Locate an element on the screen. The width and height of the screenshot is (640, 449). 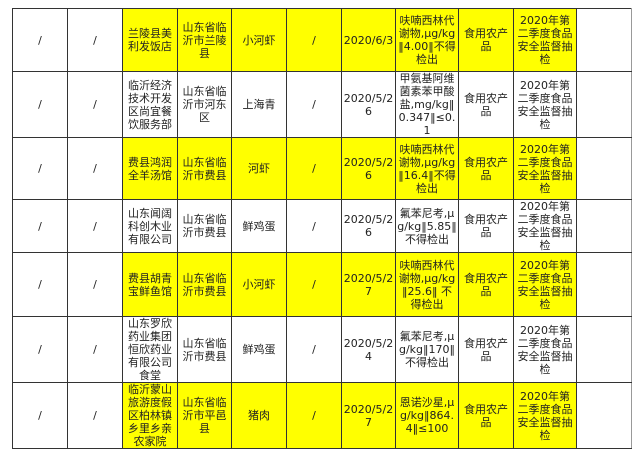
address-cell: 山东省临沂市河东区 is located at coordinates (204, 104).